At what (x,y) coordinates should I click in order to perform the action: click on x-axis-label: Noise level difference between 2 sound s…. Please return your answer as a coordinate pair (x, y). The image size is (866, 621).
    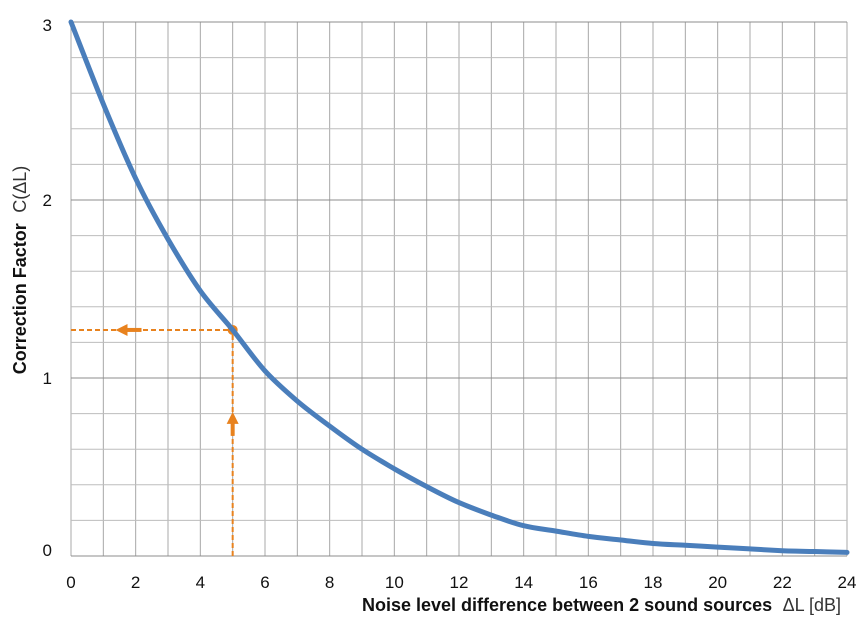
    Looking at the image, I should click on (601, 605).